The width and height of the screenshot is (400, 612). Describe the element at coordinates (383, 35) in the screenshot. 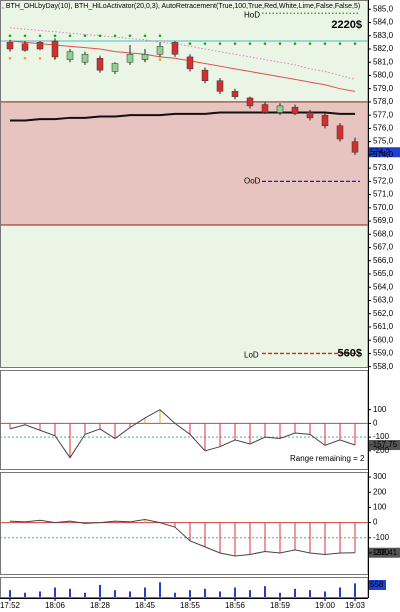

I see `y-tick-label: 583,0` at that location.